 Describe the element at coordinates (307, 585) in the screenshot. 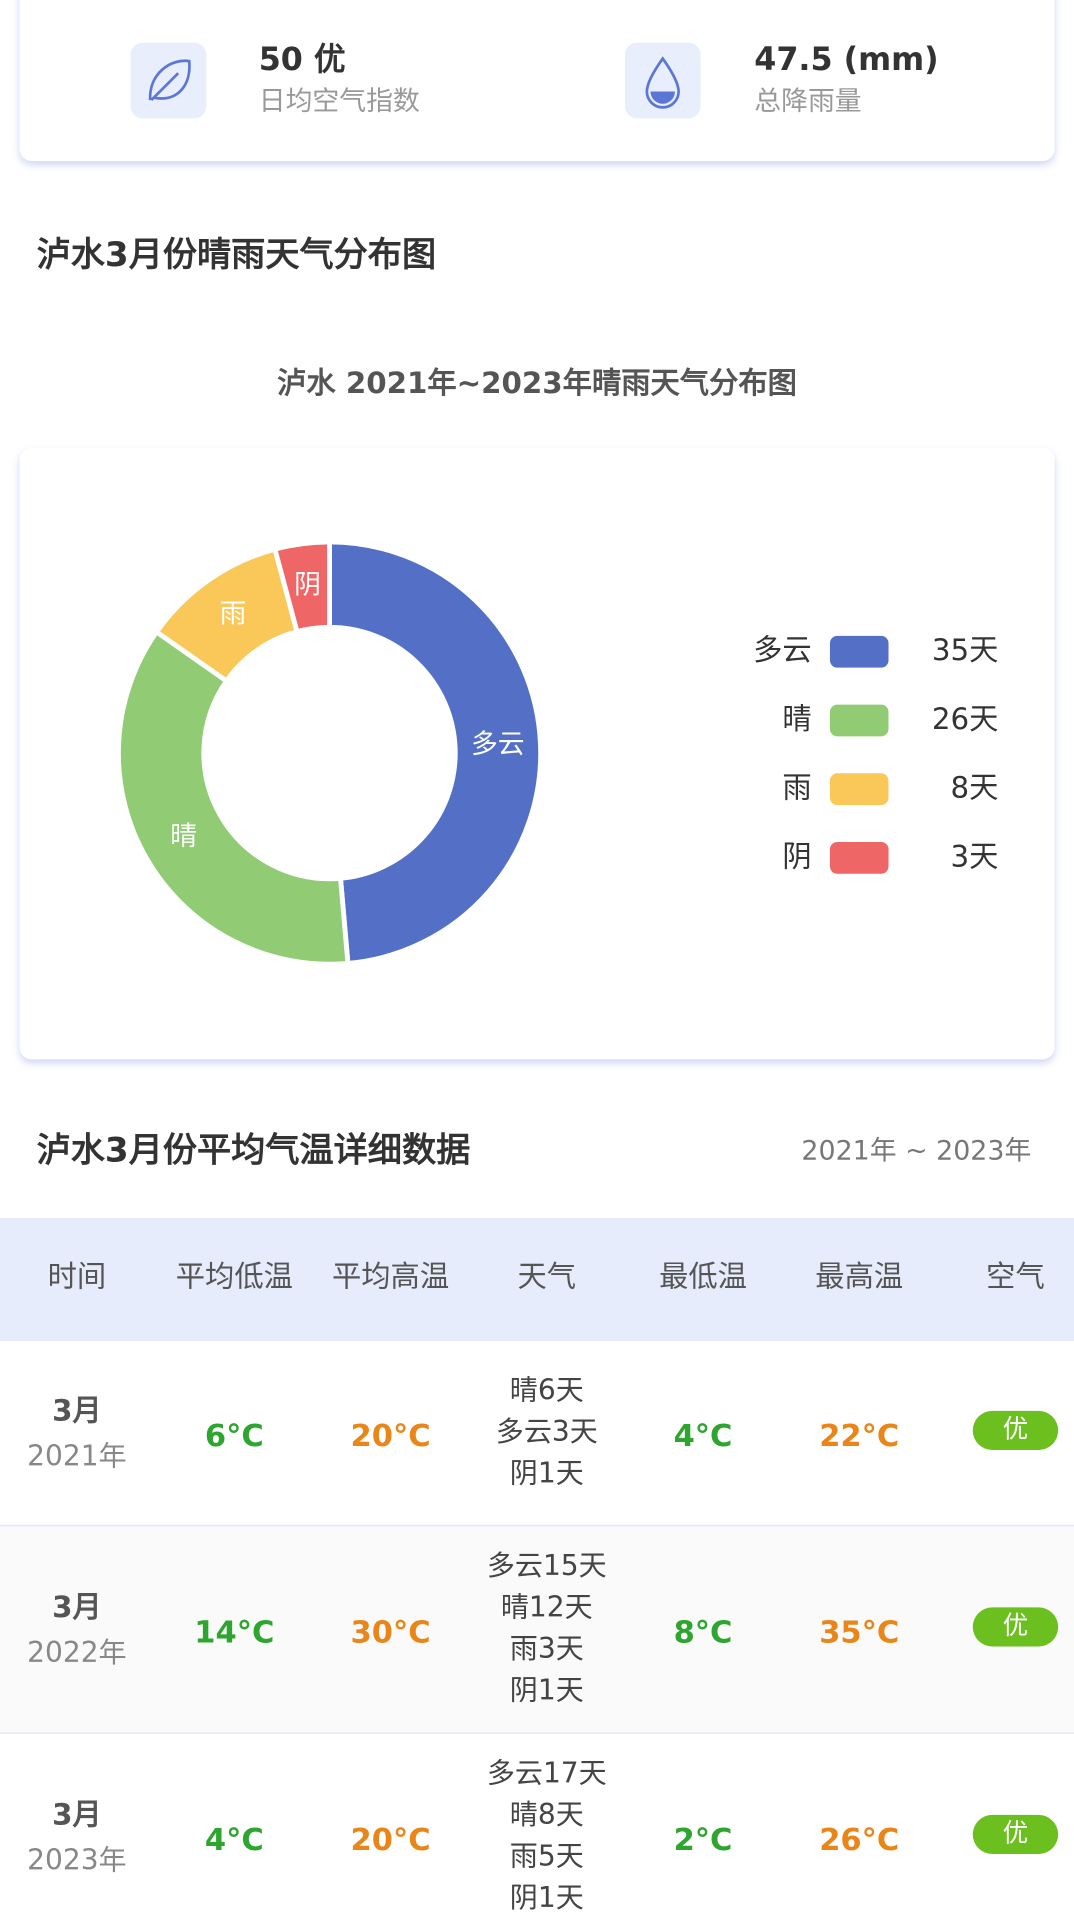

I see `slice-label: 阴` at that location.